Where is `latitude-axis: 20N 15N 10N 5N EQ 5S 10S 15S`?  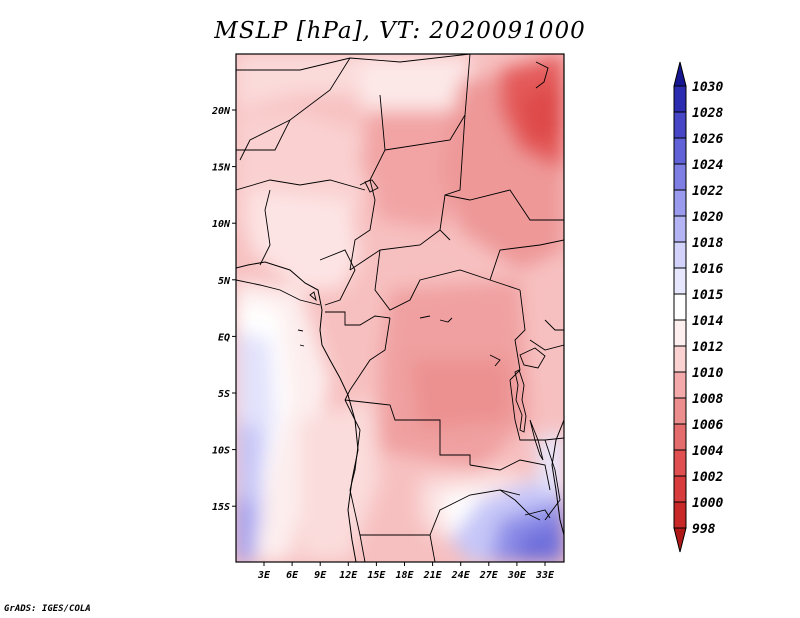 latitude-axis: 20N 15N 10N 5N EQ 5S 10S 15S is located at coordinates (223, 309).